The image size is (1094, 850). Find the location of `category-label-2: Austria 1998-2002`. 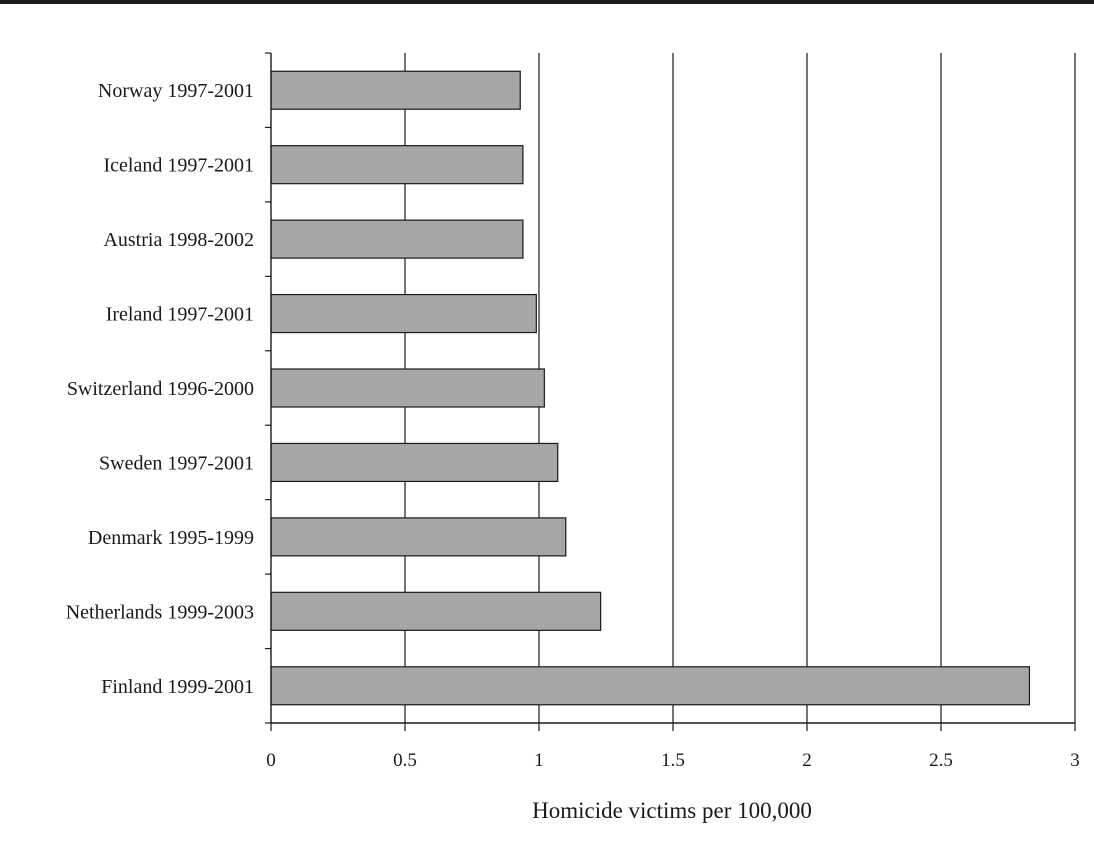

category-label-2: Austria 1998-2002 is located at coordinates (178, 240).